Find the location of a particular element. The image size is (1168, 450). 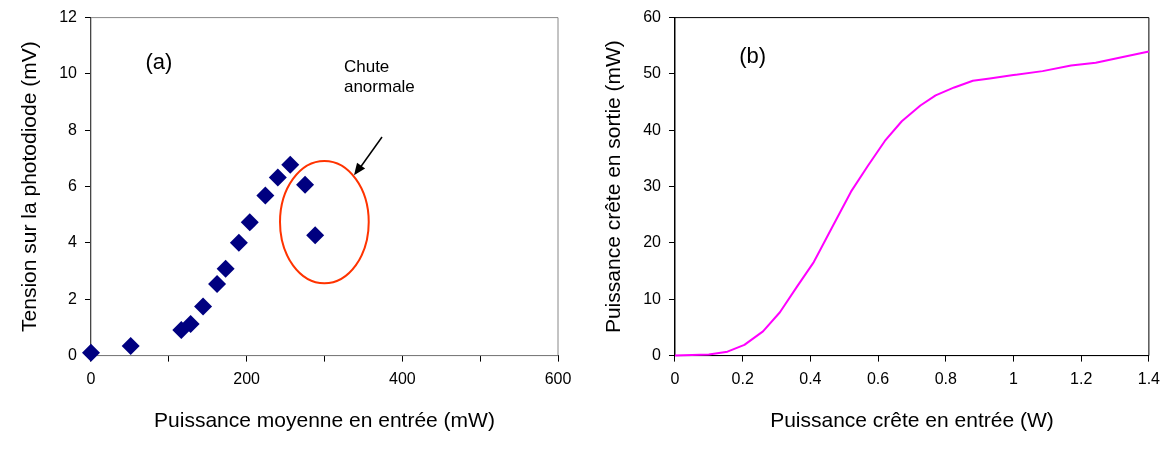

y-tick-label: 20 is located at coordinates (652, 242).